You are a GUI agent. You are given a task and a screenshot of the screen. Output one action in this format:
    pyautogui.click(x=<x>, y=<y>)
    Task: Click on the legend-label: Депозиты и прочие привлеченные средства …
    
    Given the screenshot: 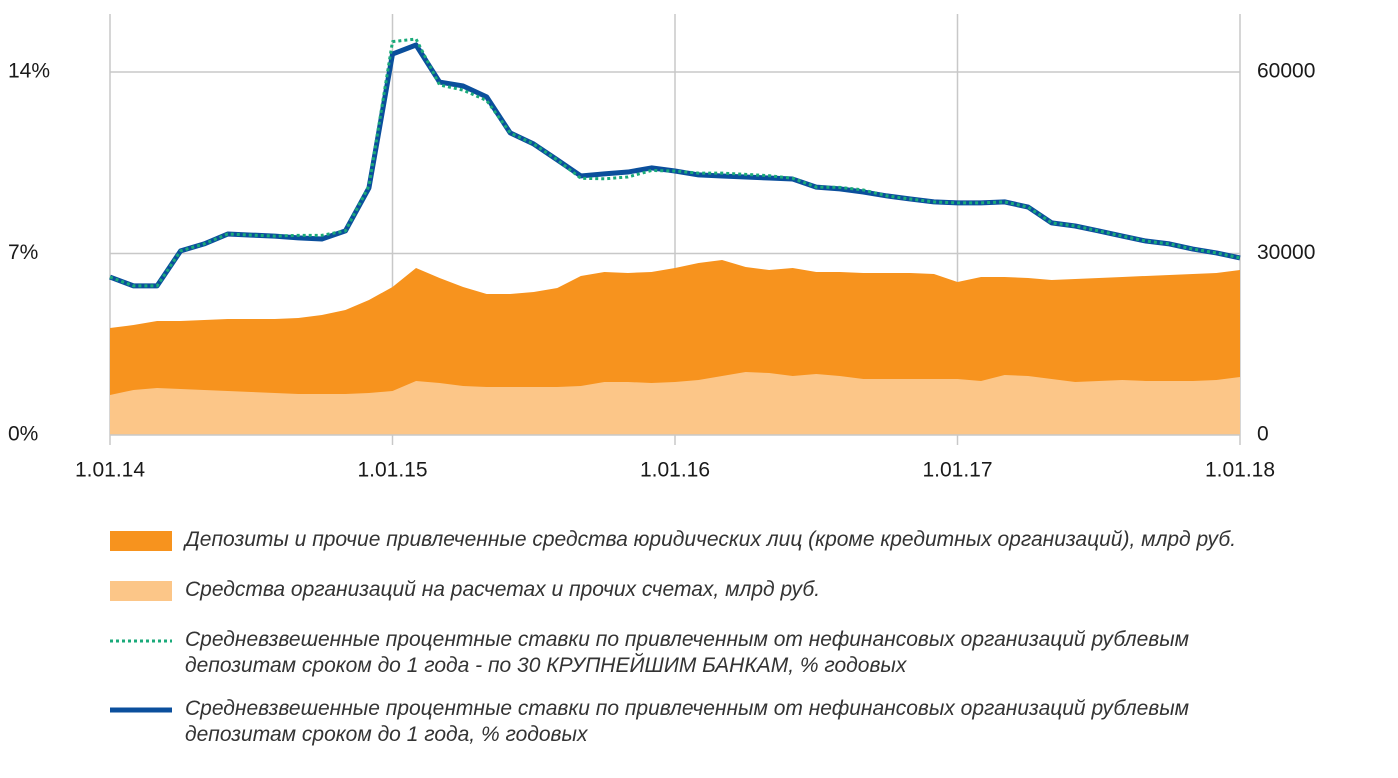 What is the action you would take?
    pyautogui.click(x=711, y=539)
    